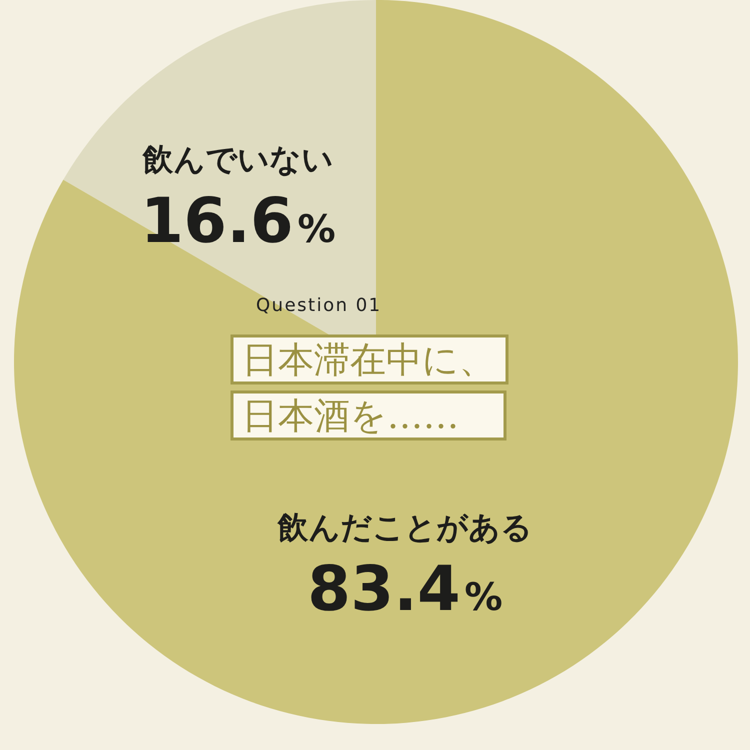  I want to click on subtitle: Question 01, so click(319, 305).